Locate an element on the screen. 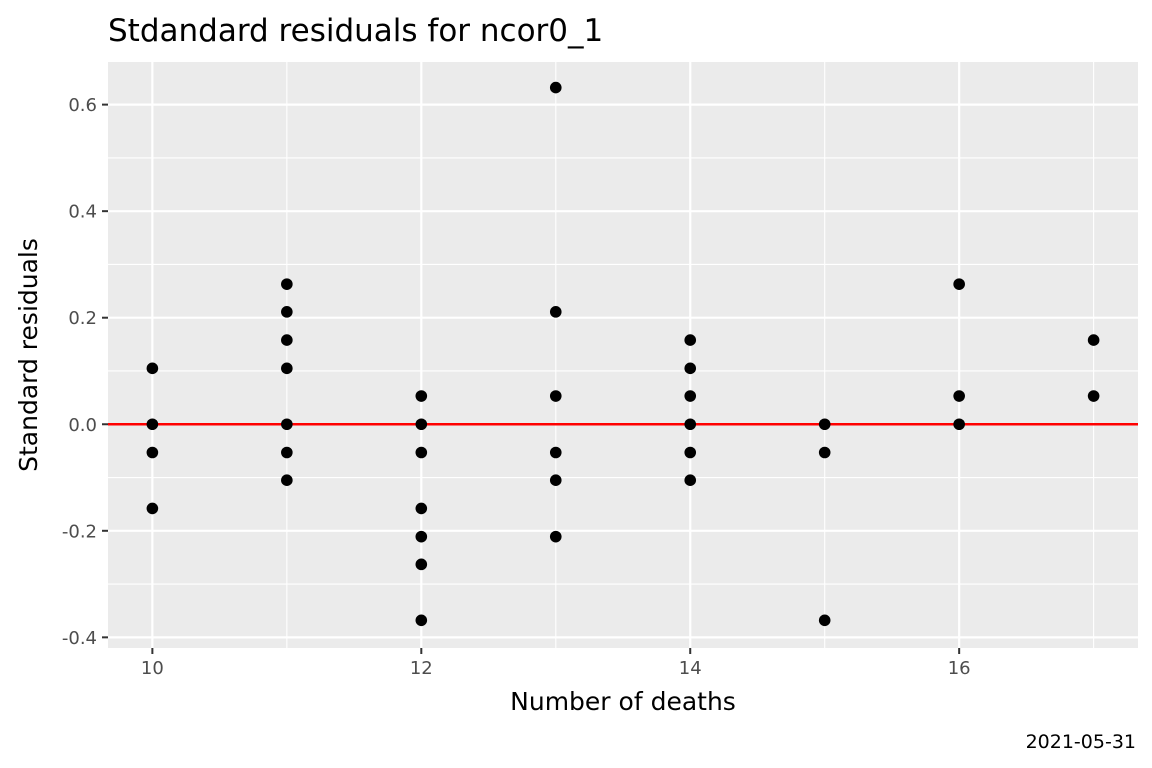  x-axis: 10 12 14 16 is located at coordinates (556, 663).